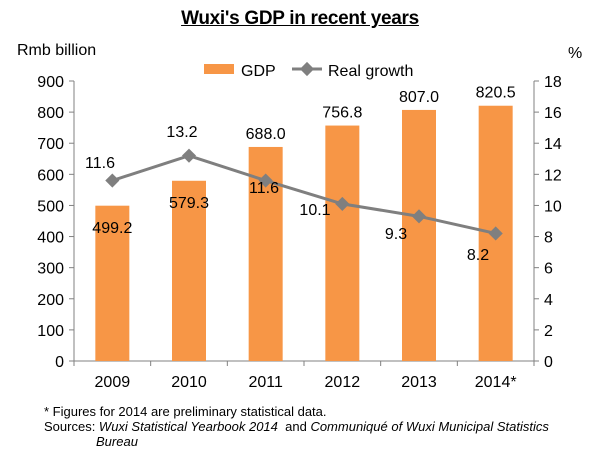 This screenshot has height=463, width=600. I want to click on right-tick-label: 4, so click(548, 300).